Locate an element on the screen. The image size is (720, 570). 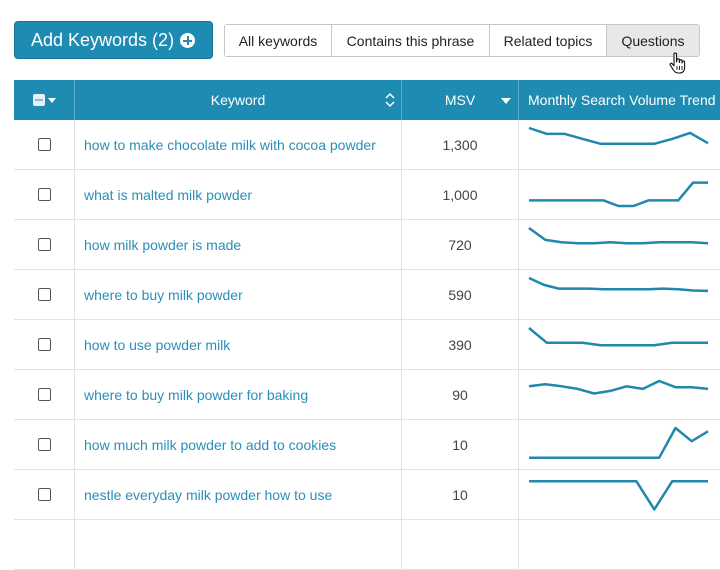
keyword-link: where to buy milk powder for baking is located at coordinates (196, 394).